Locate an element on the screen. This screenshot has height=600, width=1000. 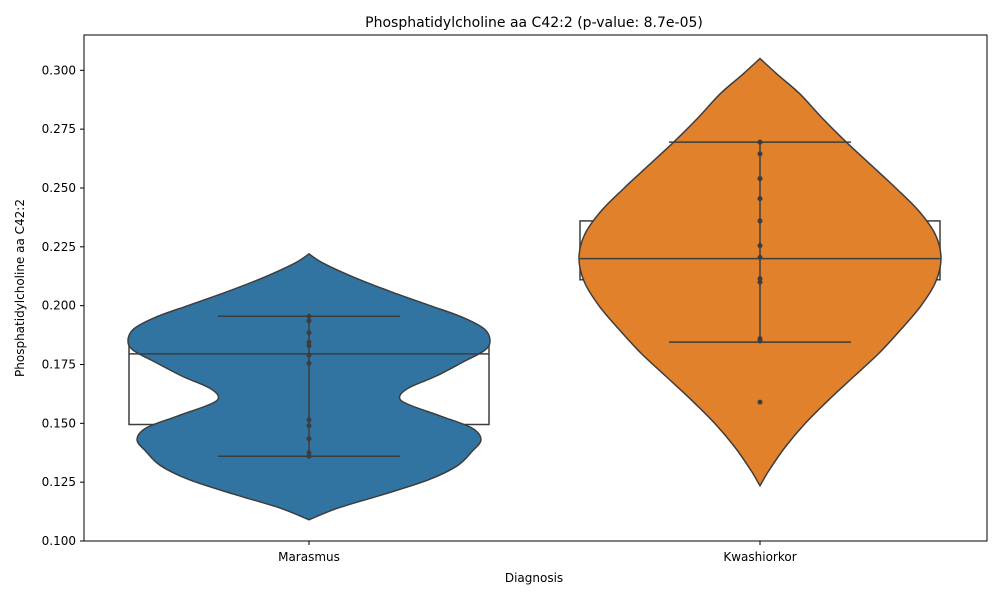
y-tick-label: 0.100 is located at coordinates (59, 541).